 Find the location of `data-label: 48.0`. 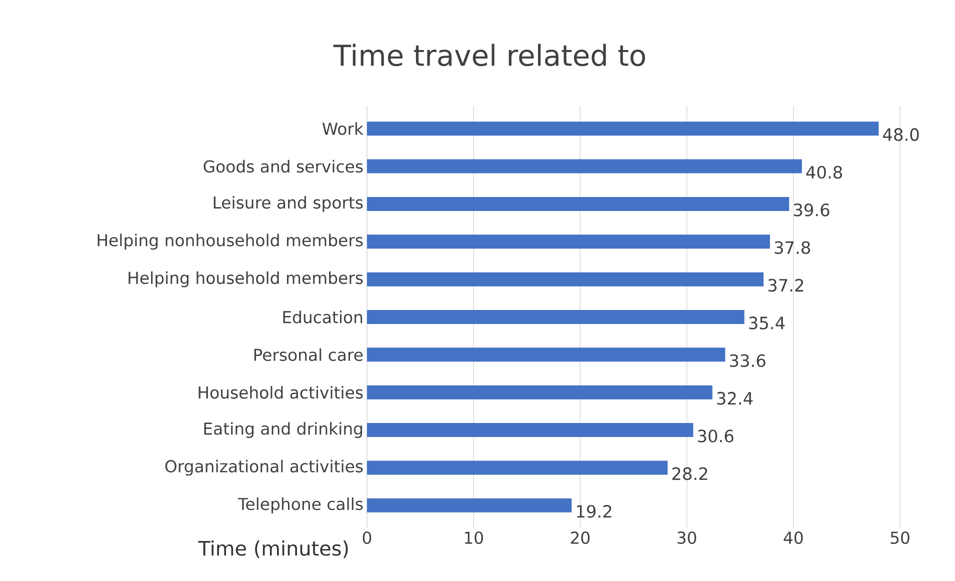

data-label: 48.0 is located at coordinates (901, 134).